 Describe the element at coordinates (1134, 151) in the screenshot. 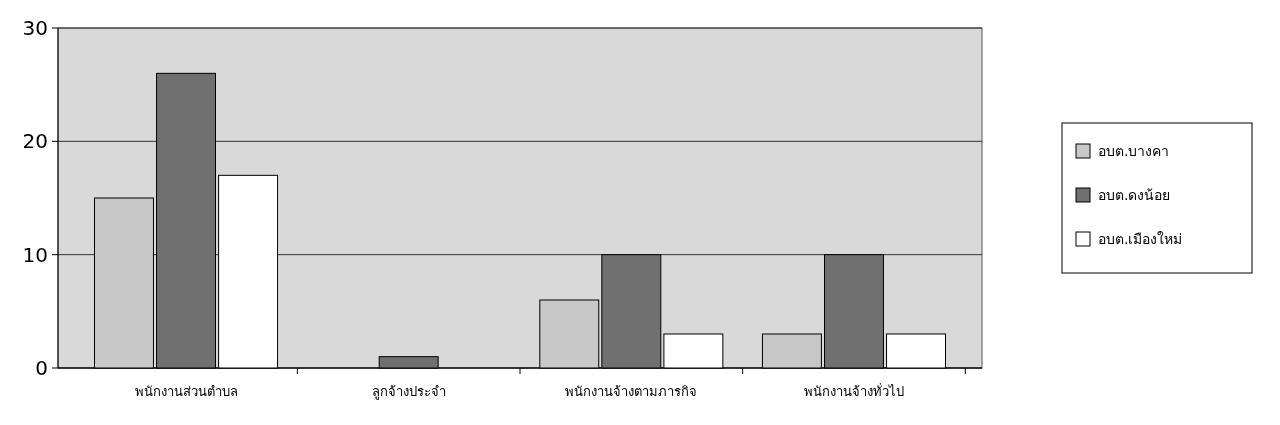

I see `legend-label: อบต.บางคา` at that location.